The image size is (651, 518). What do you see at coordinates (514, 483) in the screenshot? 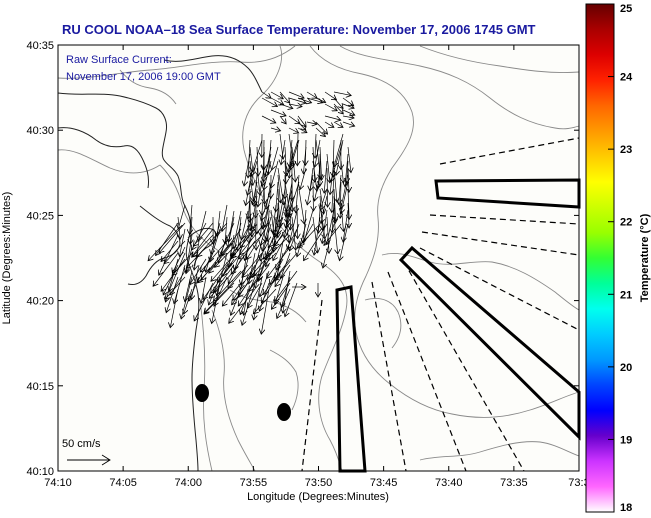
I see `x-tick-label: 73:35` at bounding box center [514, 483].